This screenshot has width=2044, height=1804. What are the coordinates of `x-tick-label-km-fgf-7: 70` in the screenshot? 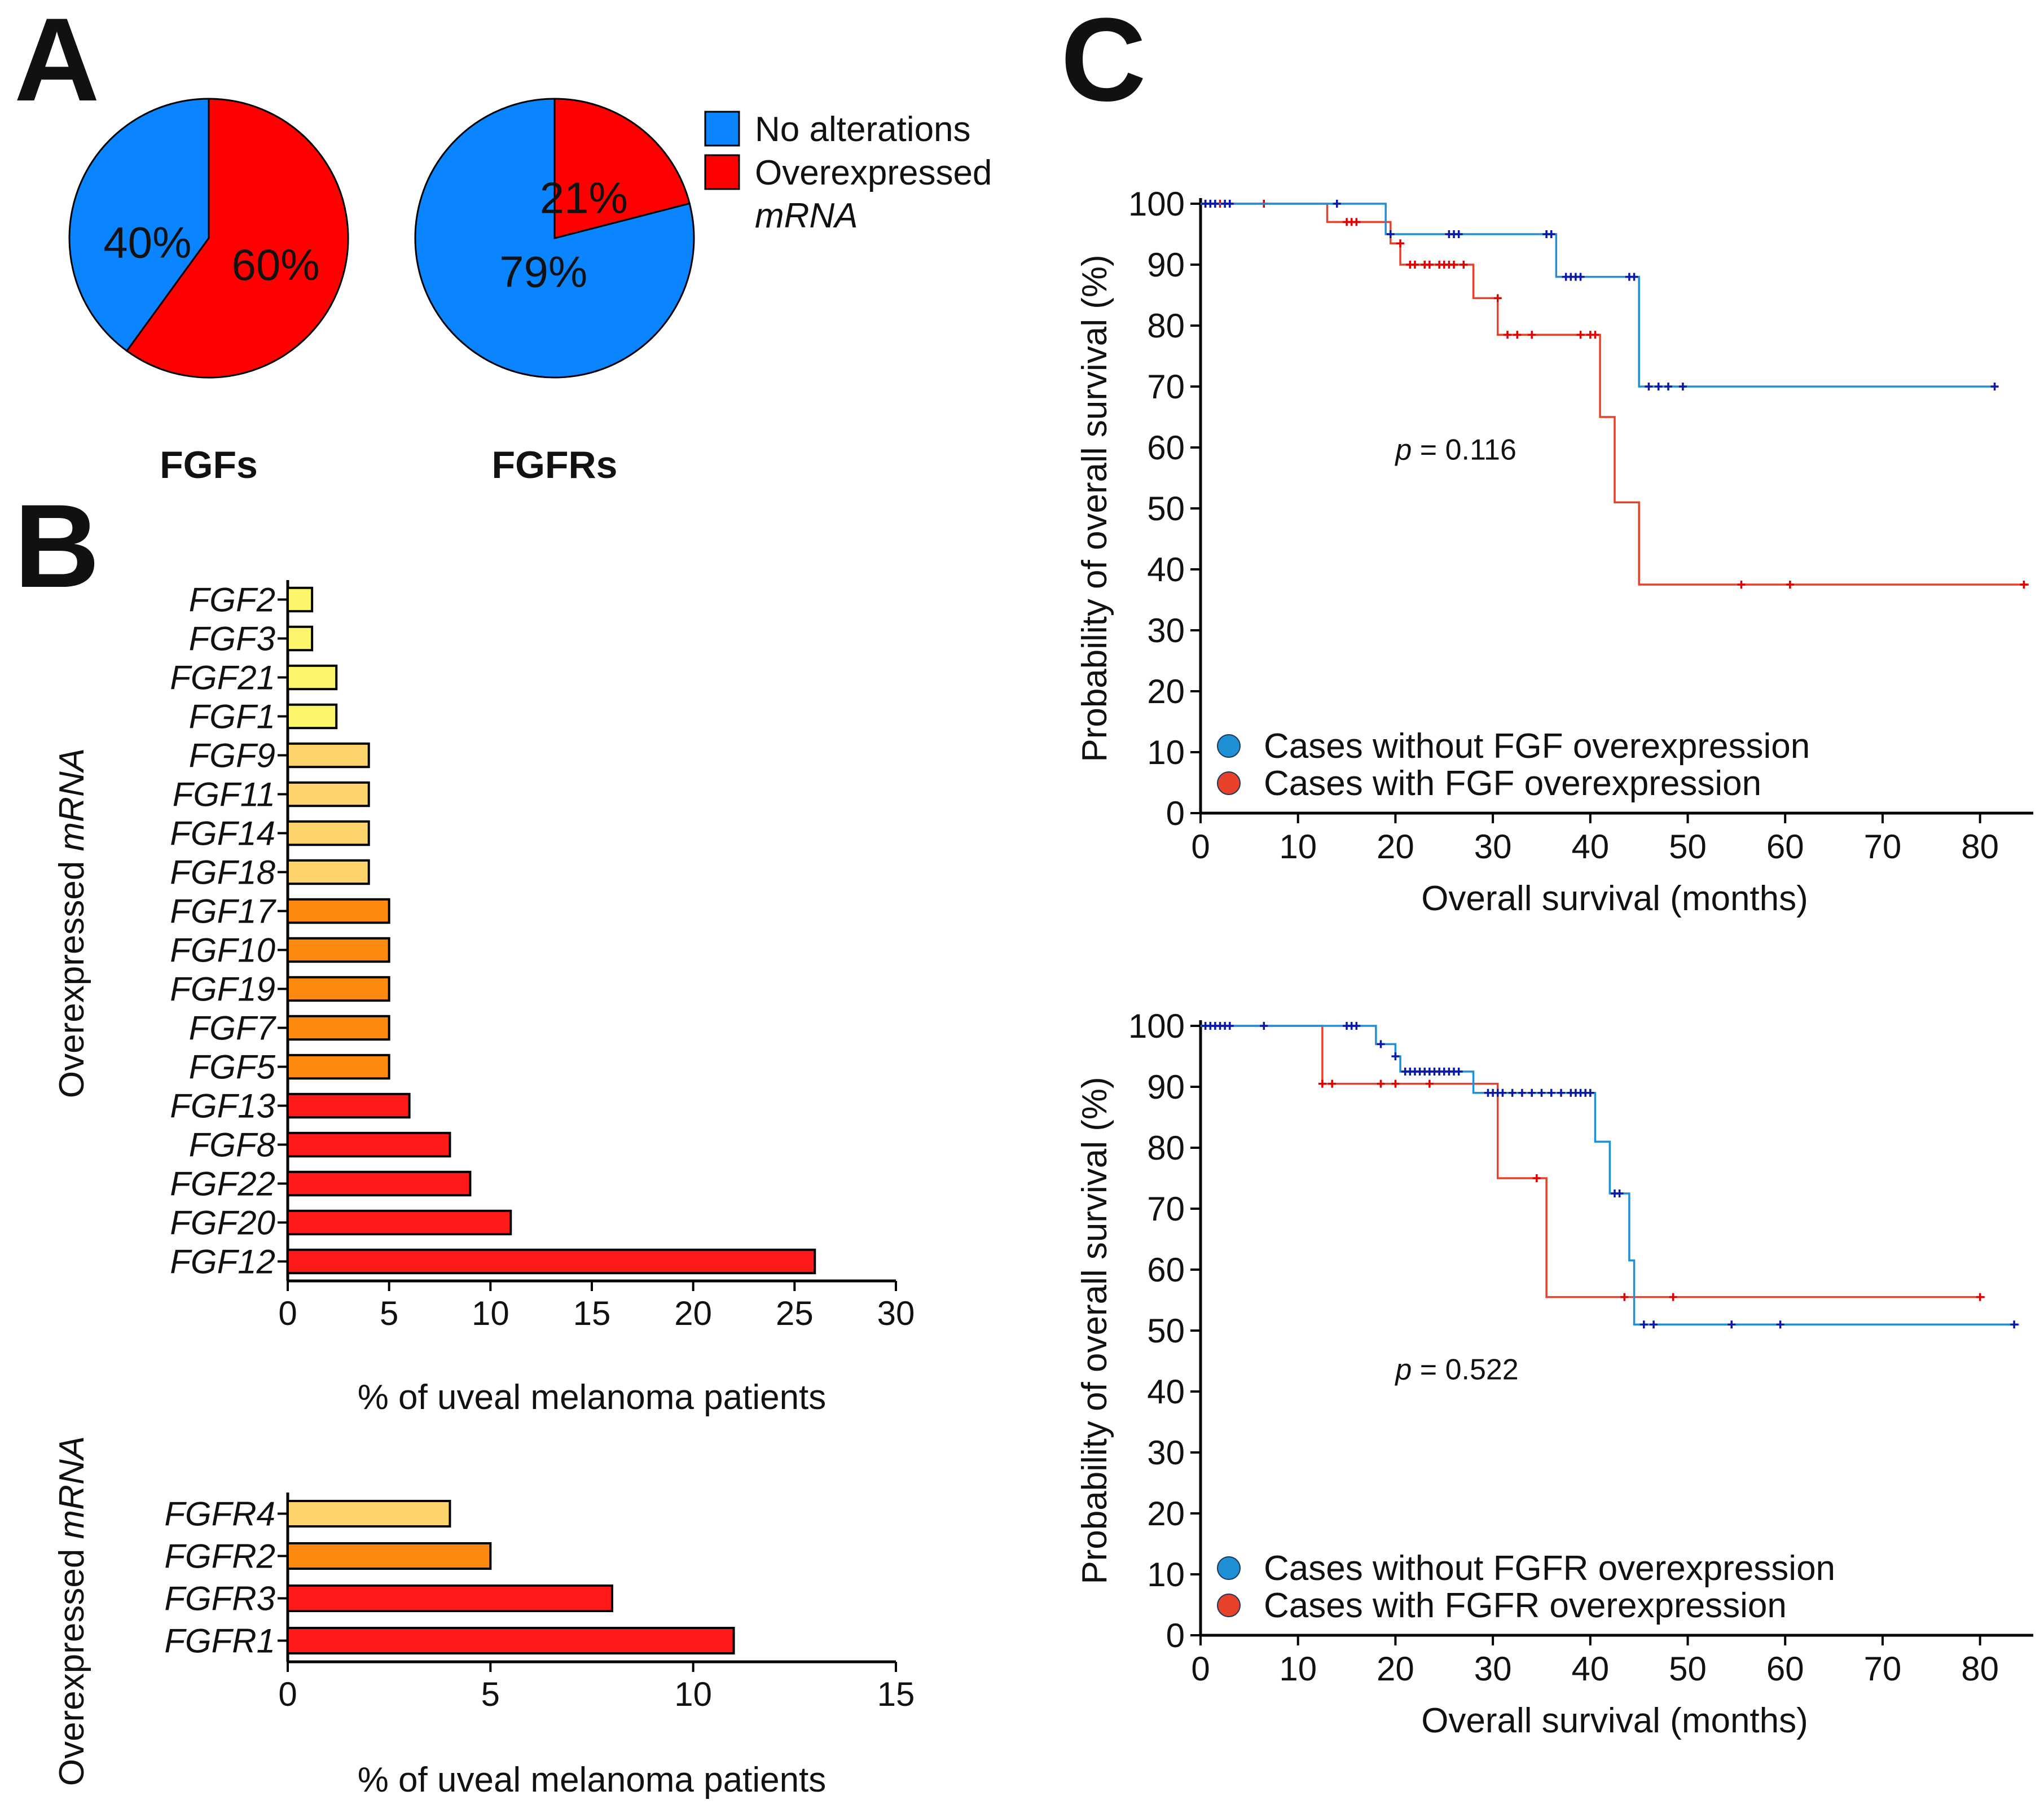 It's located at (1883, 847).